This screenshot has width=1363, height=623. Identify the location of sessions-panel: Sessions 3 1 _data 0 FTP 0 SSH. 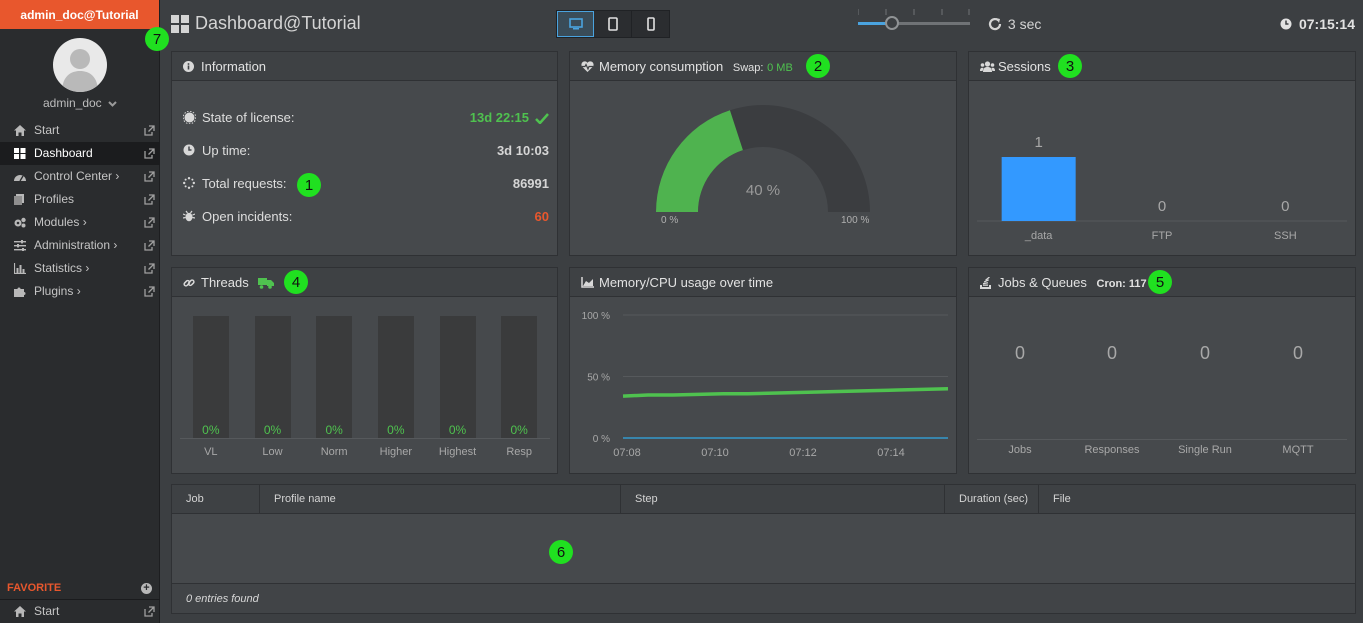
(1162, 153).